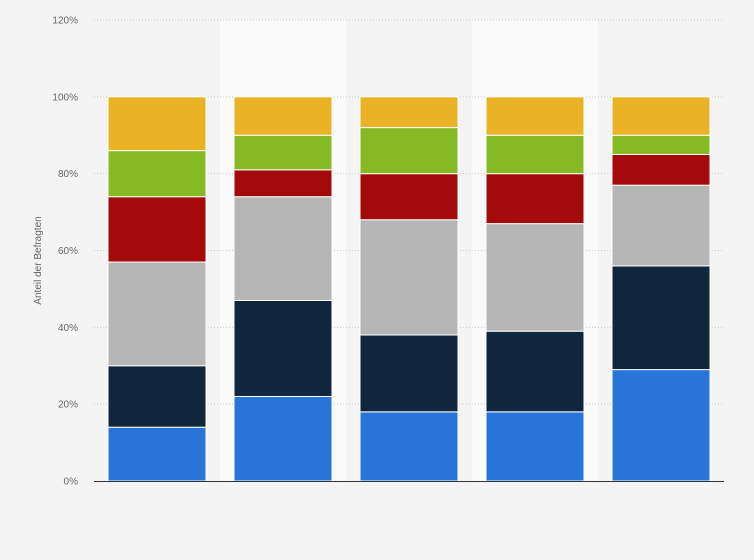 This screenshot has width=754, height=560. I want to click on y-axis-title: Anteil der Befragten, so click(38, 260).